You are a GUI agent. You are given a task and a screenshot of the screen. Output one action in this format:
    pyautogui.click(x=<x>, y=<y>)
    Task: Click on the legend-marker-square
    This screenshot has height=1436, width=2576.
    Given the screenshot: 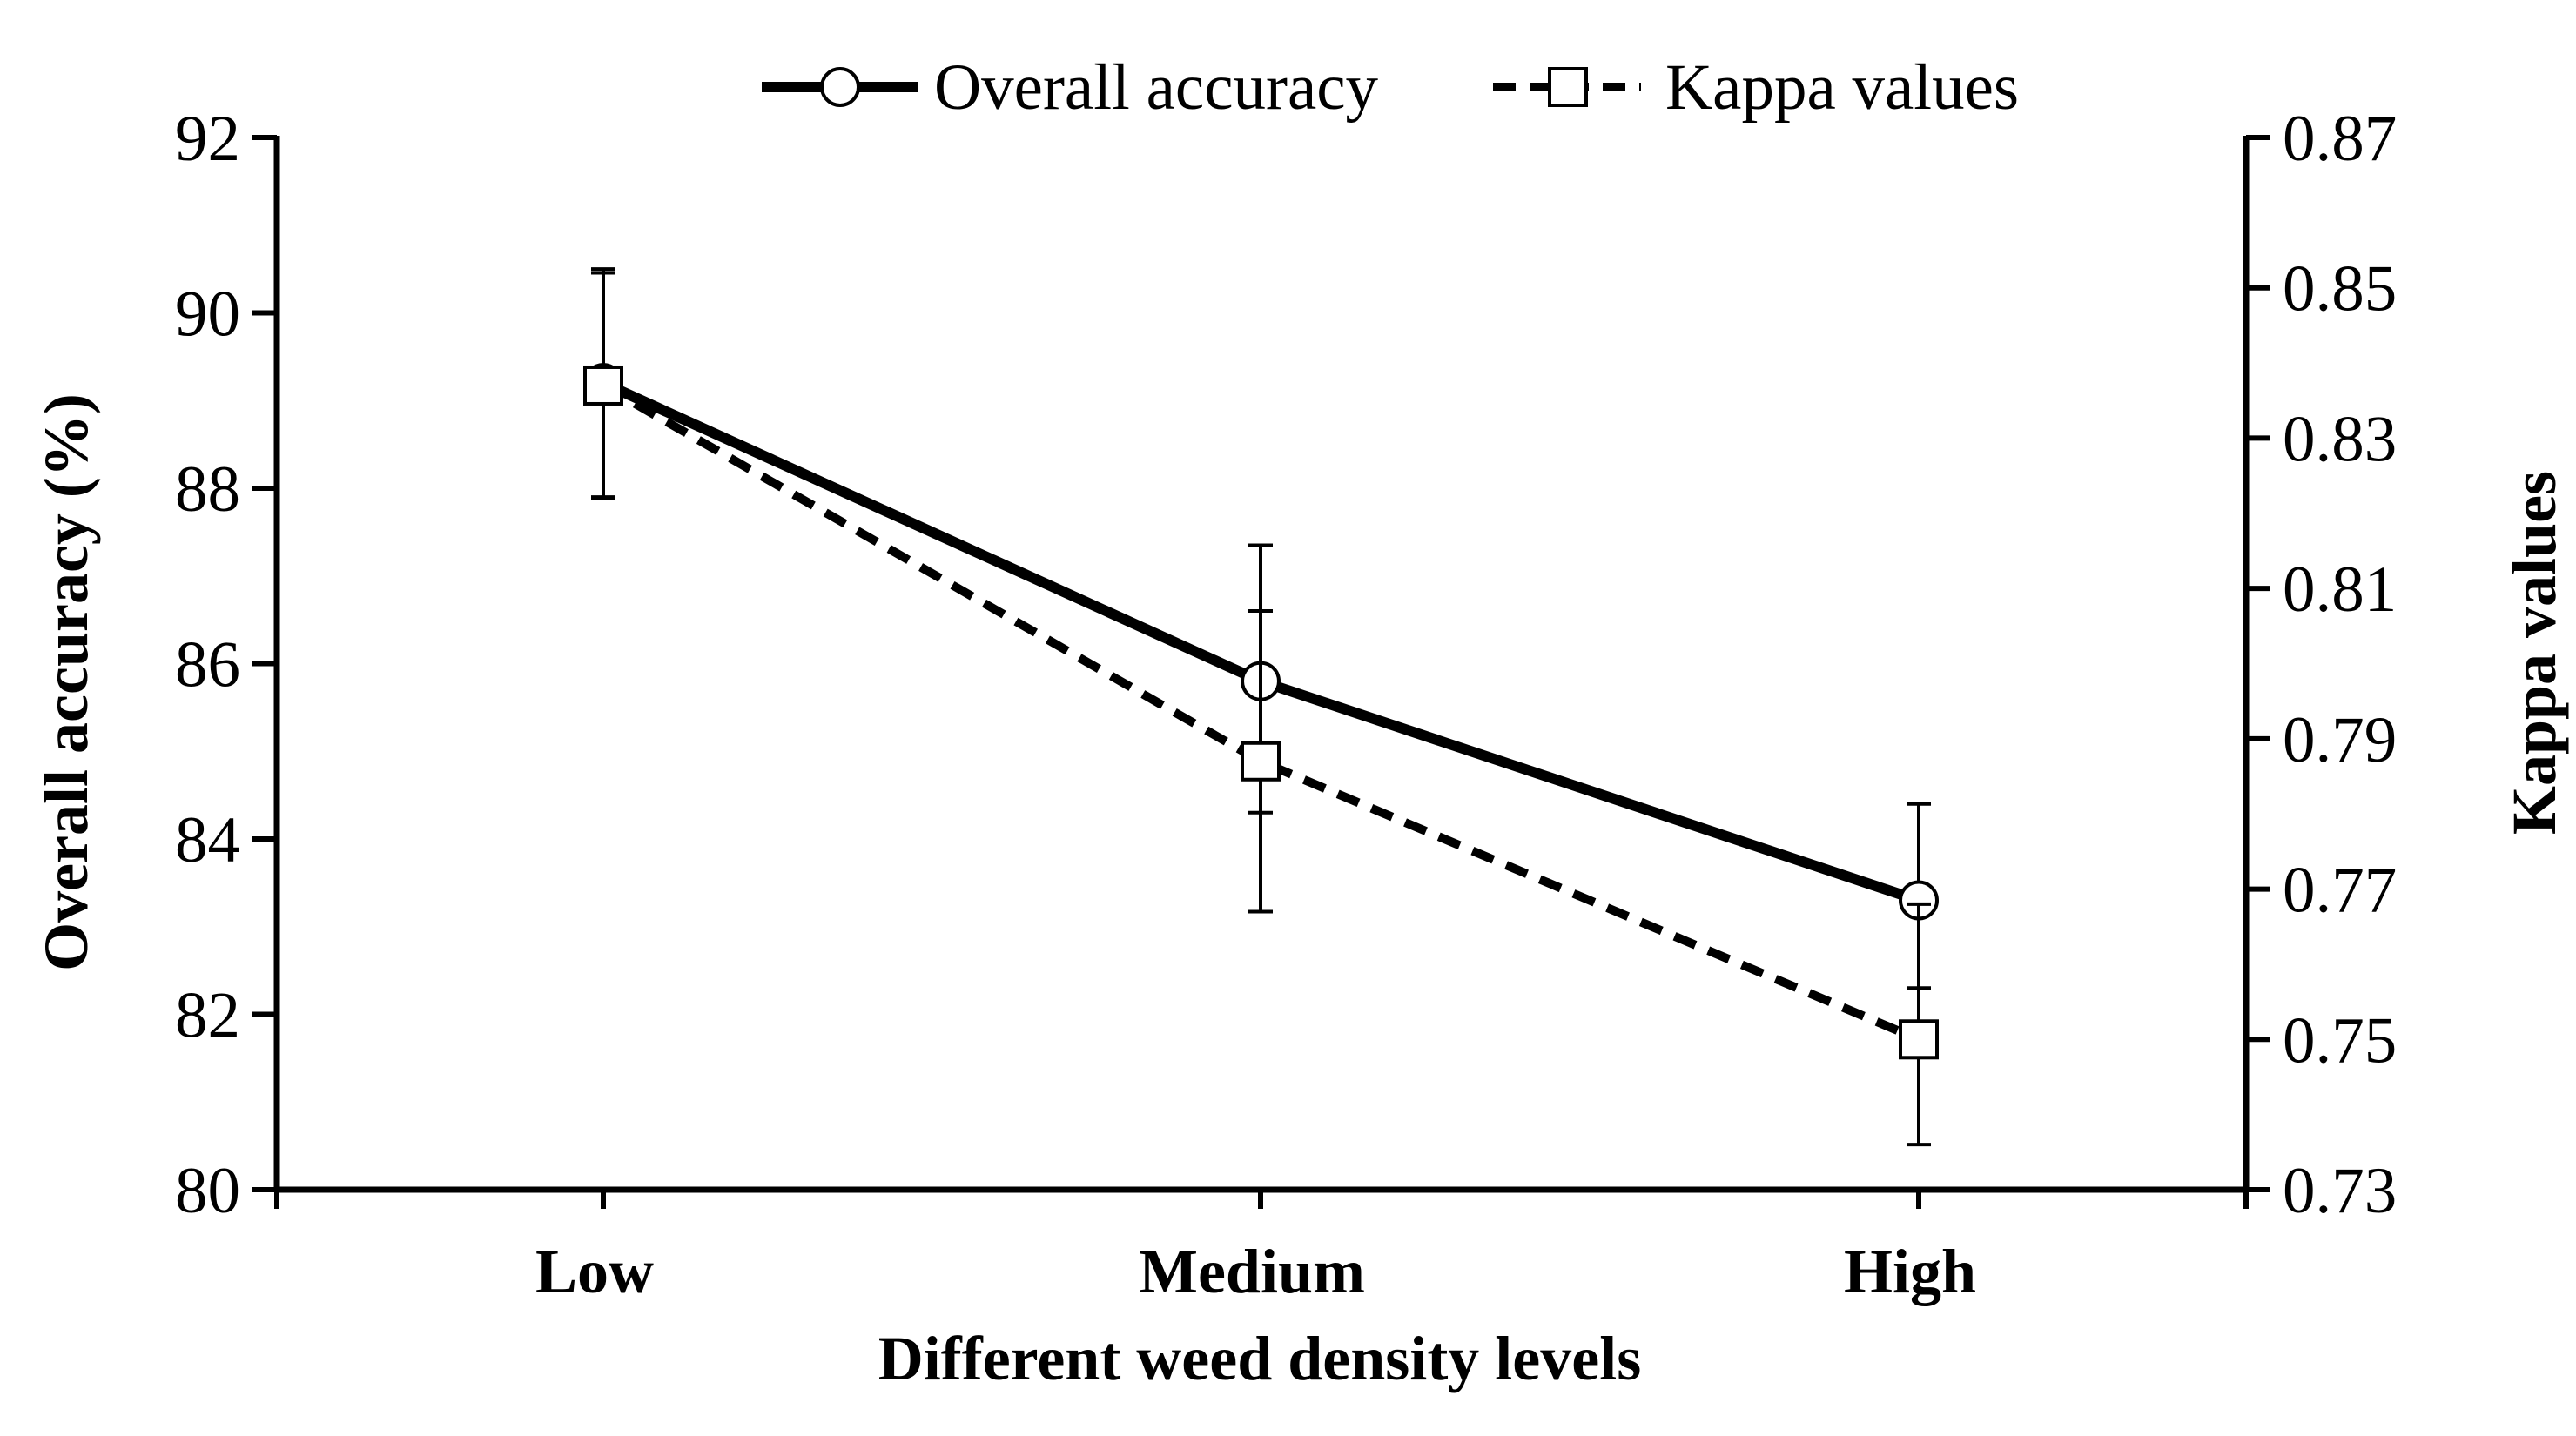 What is the action you would take?
    pyautogui.click(x=1568, y=87)
    